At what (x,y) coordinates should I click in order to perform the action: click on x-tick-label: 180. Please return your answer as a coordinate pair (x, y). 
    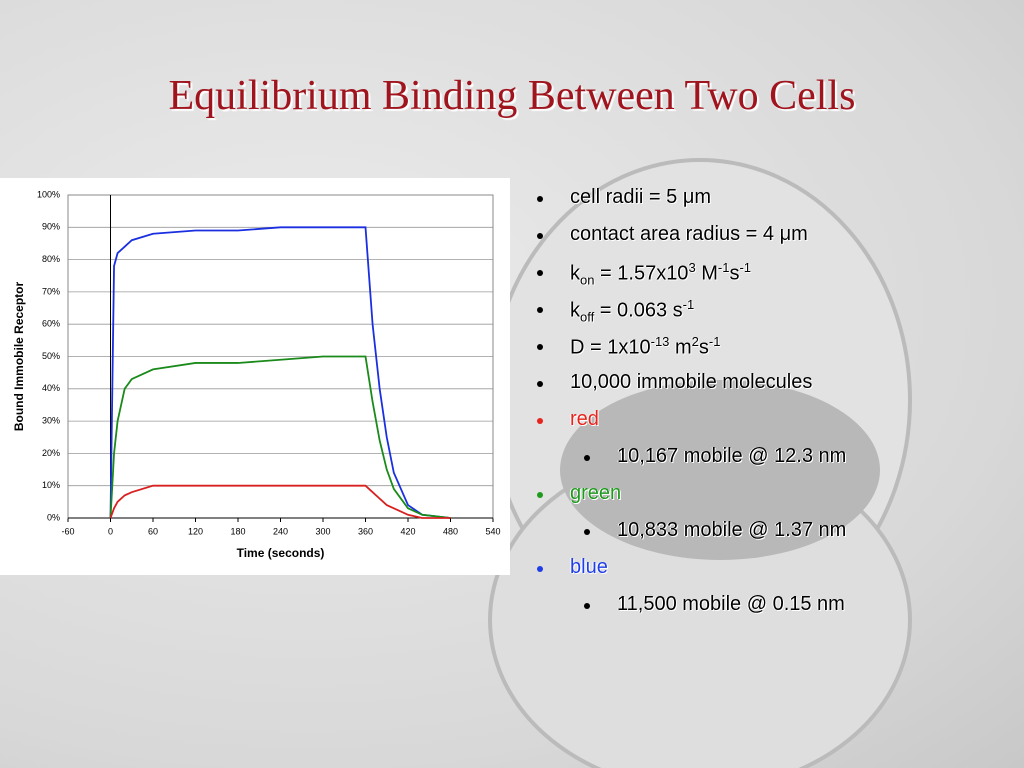
    Looking at the image, I should click on (237, 531).